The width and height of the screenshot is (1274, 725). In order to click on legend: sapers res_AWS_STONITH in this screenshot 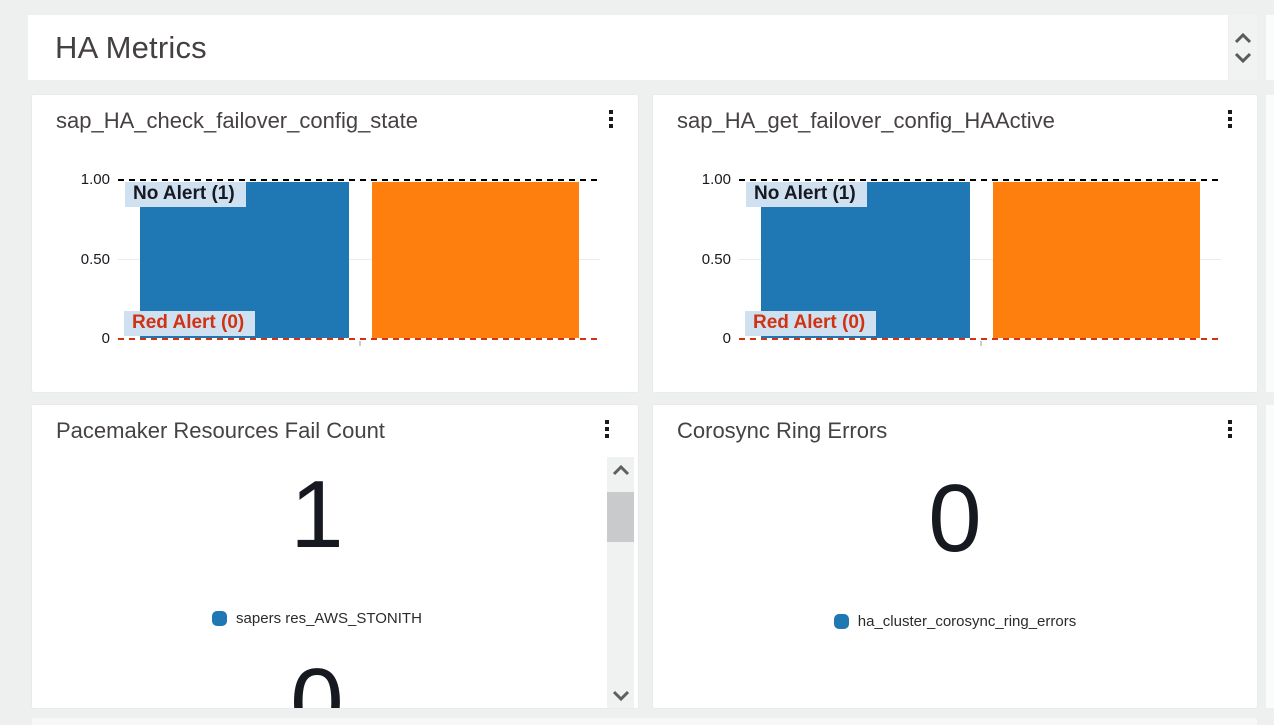, I will do `click(317, 618)`.